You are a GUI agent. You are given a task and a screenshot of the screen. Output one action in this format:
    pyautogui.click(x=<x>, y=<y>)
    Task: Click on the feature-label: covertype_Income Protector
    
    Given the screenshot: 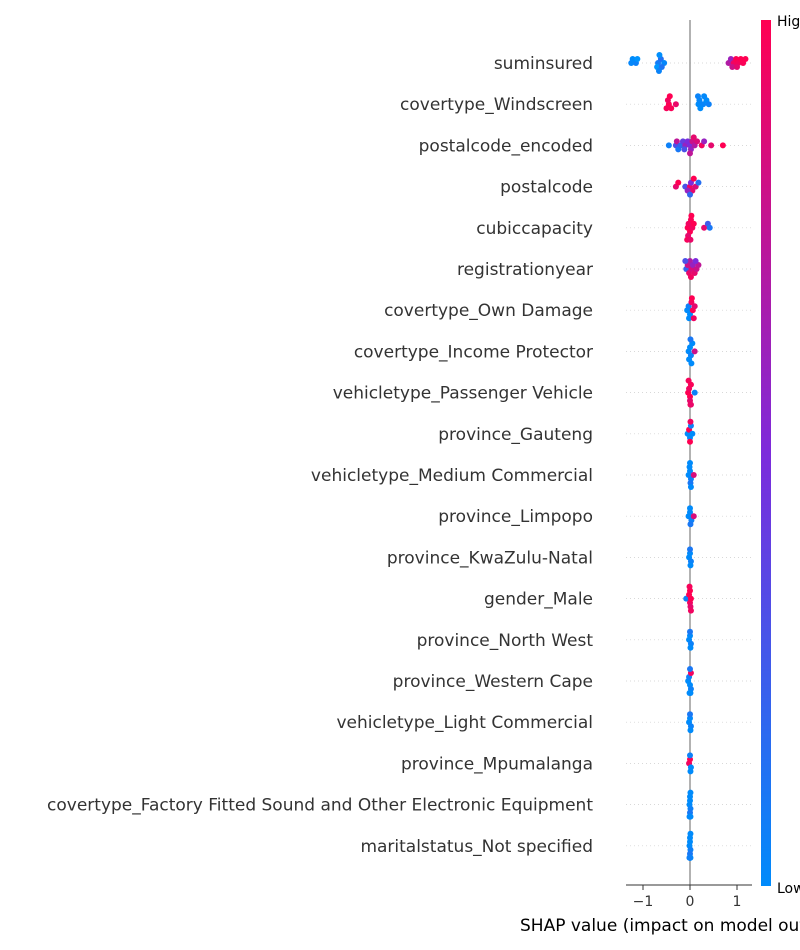 What is the action you would take?
    pyautogui.click(x=473, y=352)
    